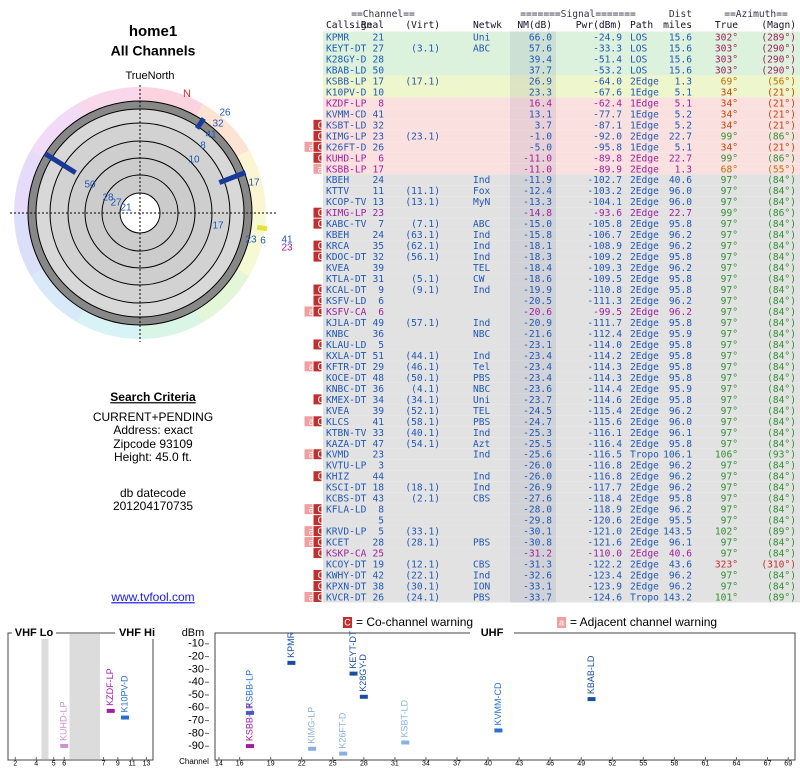 Image resolution: width=800 pixels, height=768 pixels. I want to click on y-tick-label: -30, so click(196, 669).